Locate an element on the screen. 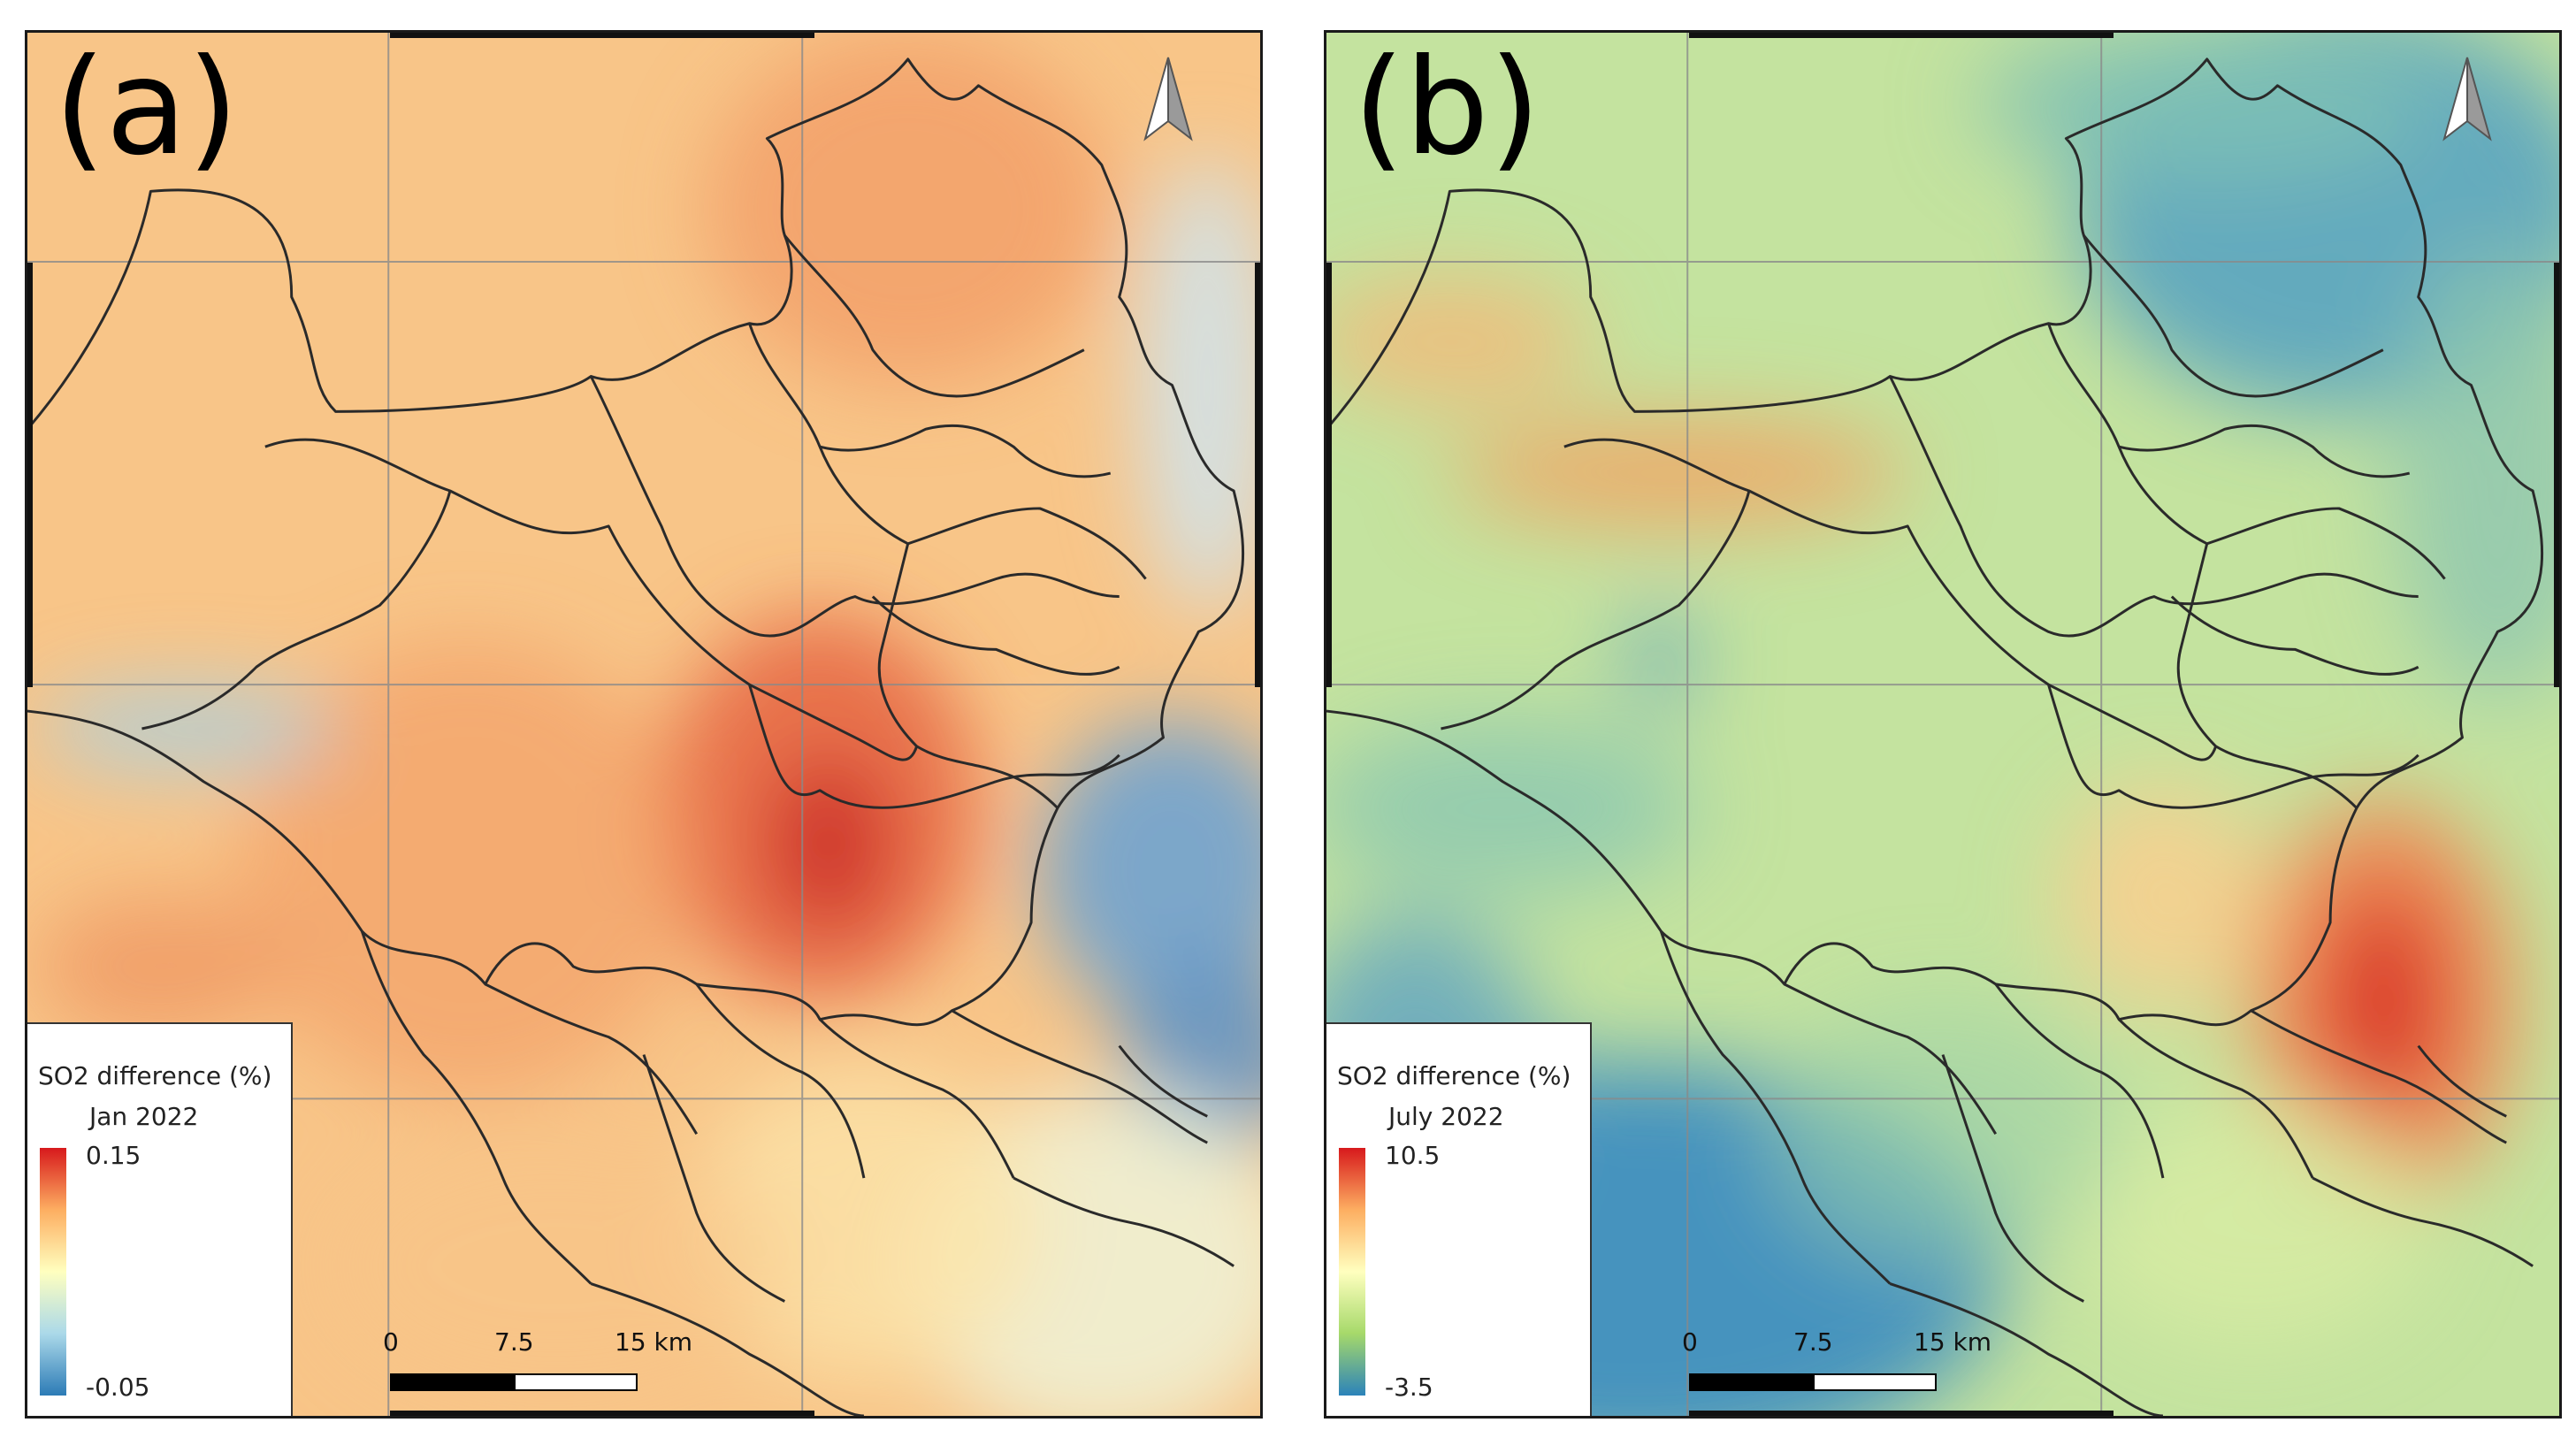  legend-period: Jan 2022 is located at coordinates (144, 1116).